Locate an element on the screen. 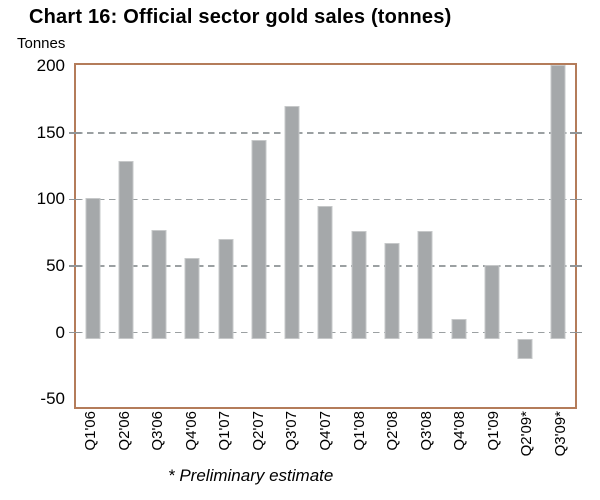 The width and height of the screenshot is (600, 500). y-axis-unit-label: Tonnes is located at coordinates (41, 43).